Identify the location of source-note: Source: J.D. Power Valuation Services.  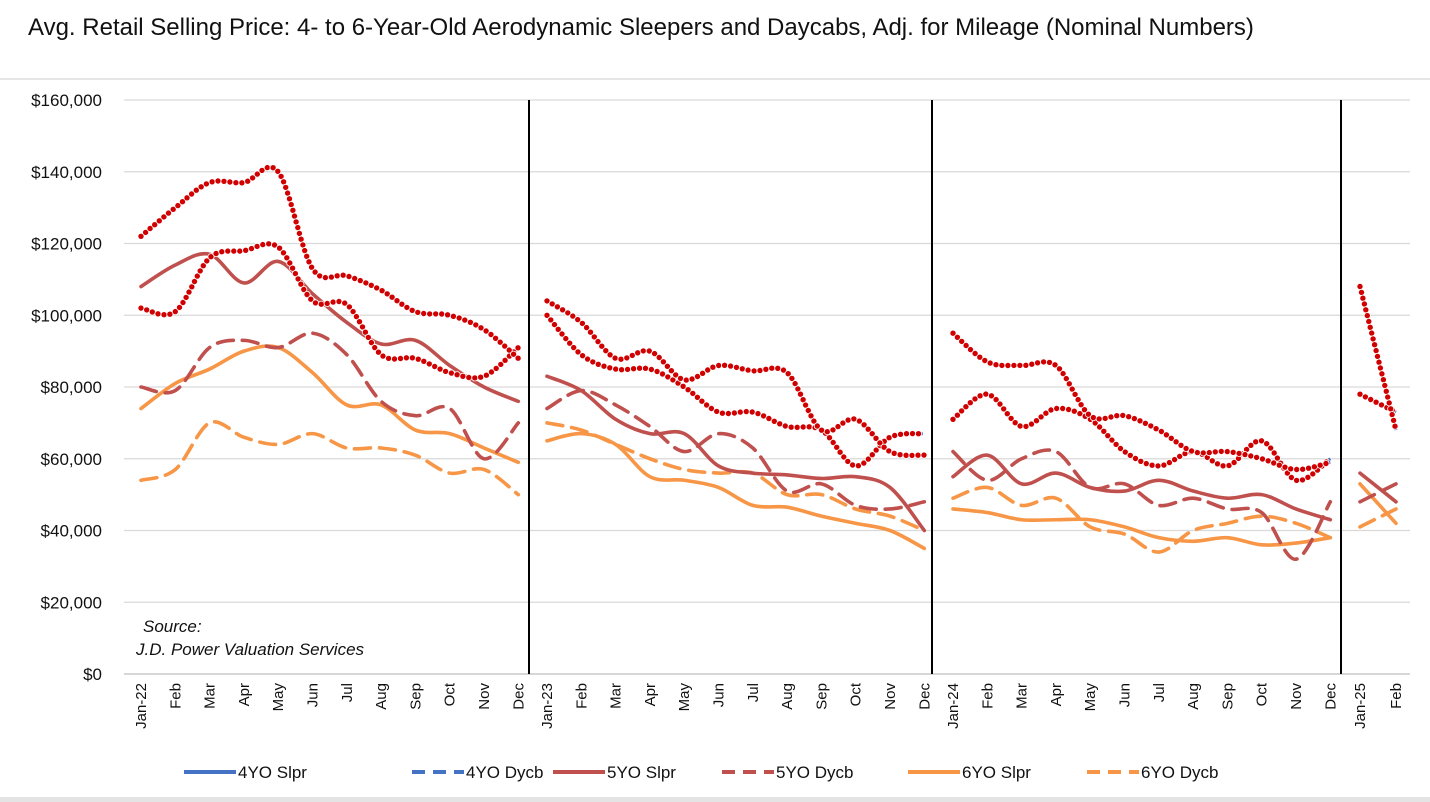
(250, 638).